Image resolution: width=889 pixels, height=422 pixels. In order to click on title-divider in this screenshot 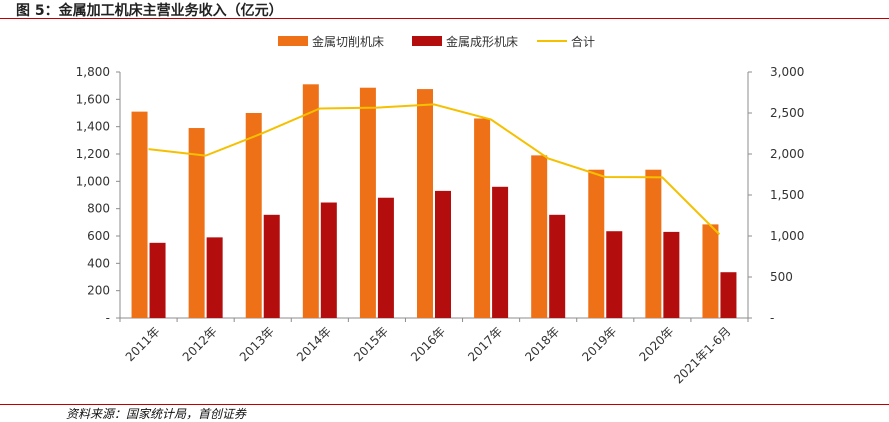, I will do `click(444, 18)`.